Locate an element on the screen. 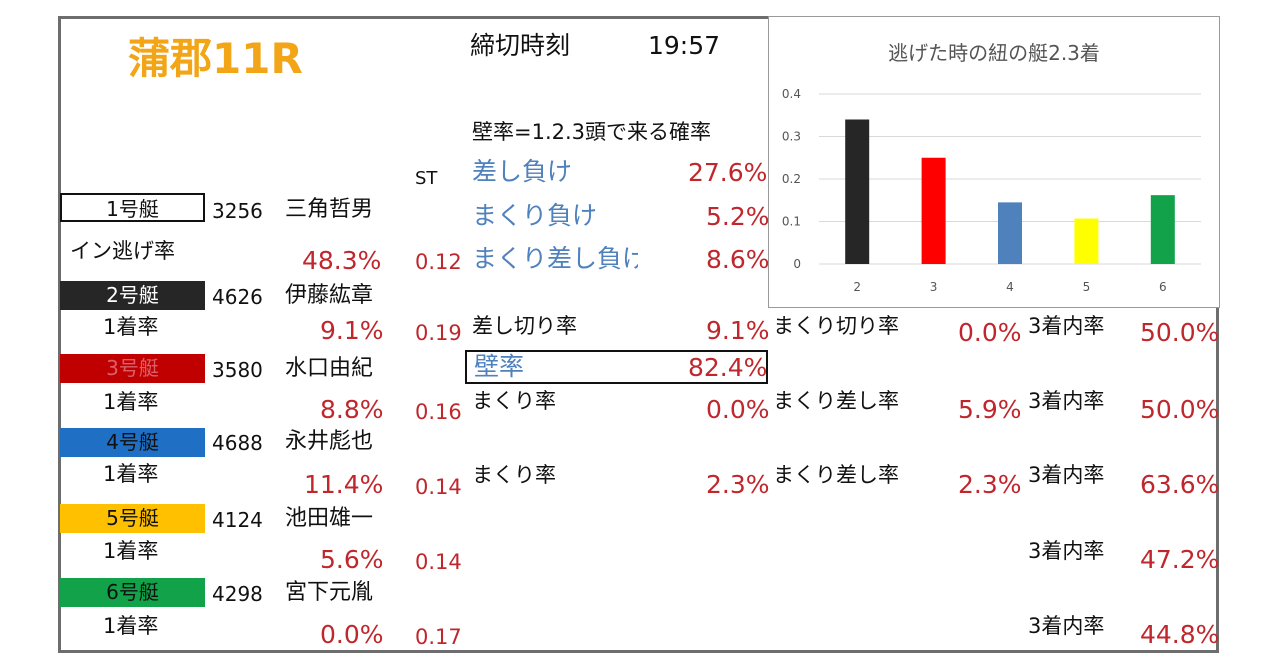 The width and height of the screenshot is (1280, 670). boat-6-top3-value: 44.8% is located at coordinates (1180, 634).